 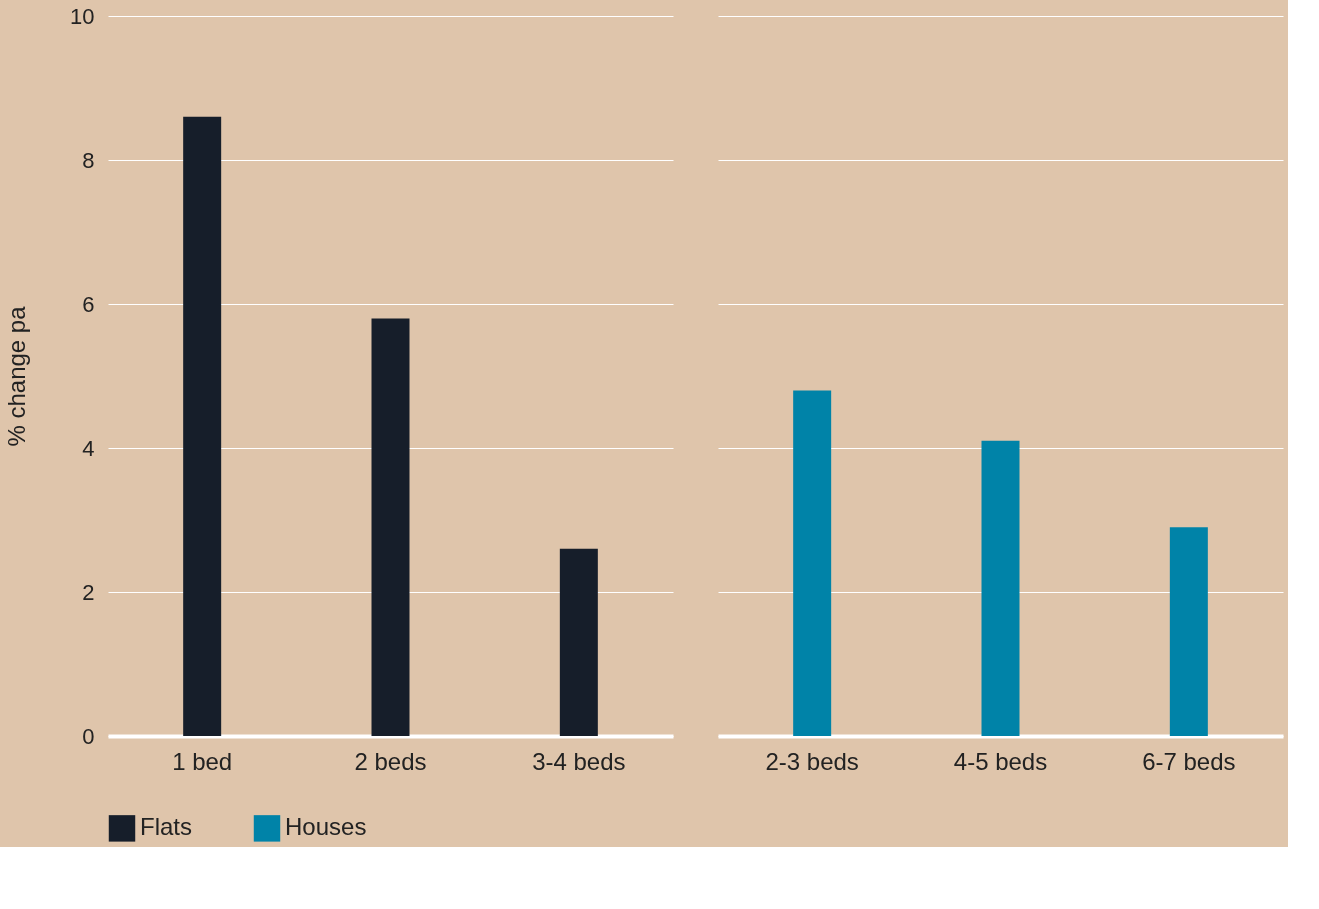 What do you see at coordinates (17, 376) in the screenshot?
I see `y-axis-title: % change pa` at bounding box center [17, 376].